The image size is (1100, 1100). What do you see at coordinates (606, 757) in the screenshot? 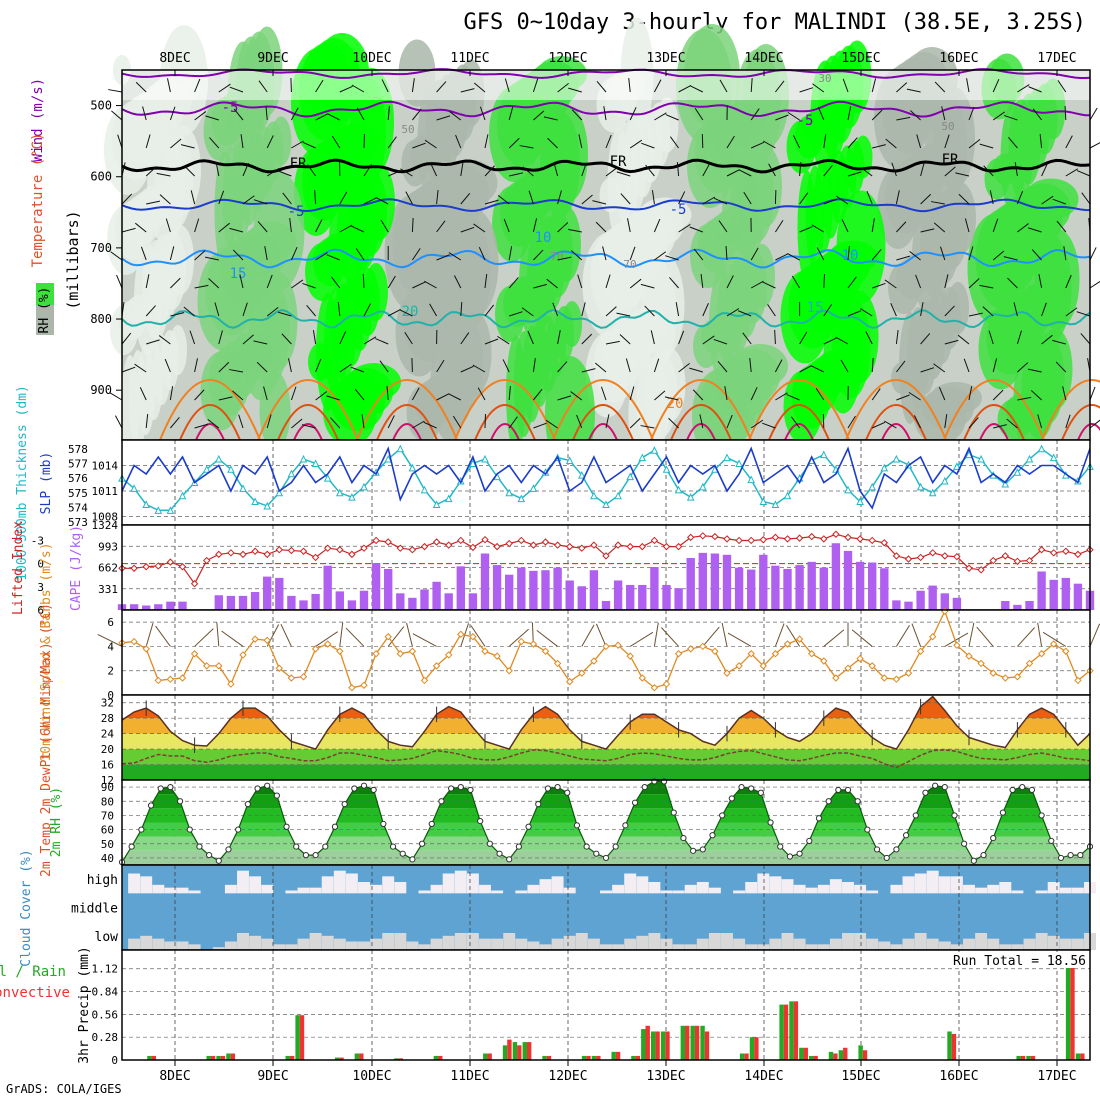
I see `temp-band` at bounding box center [606, 757].